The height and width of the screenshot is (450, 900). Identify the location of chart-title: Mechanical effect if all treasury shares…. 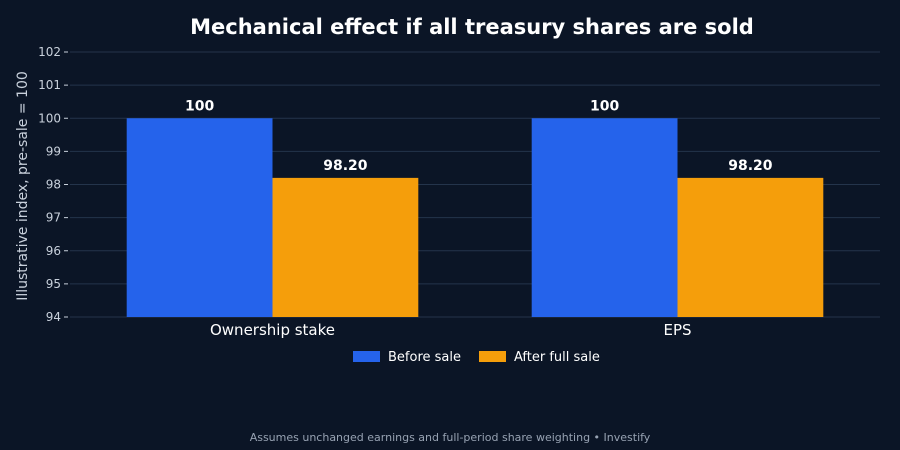
(472, 27).